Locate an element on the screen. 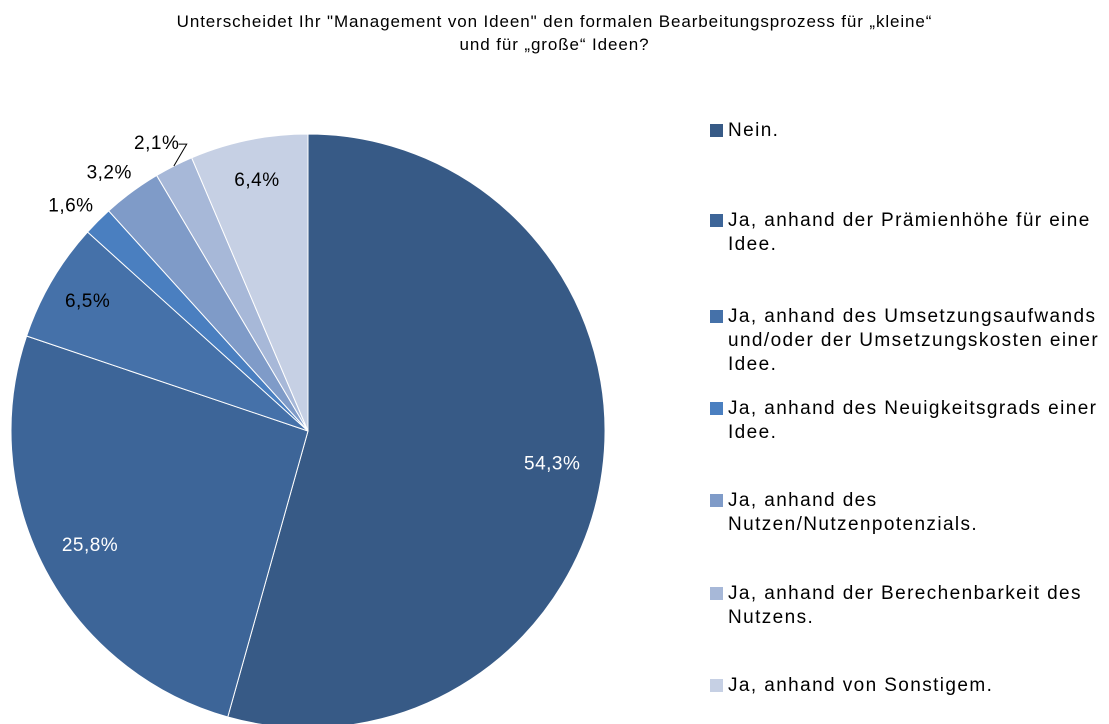 The height and width of the screenshot is (724, 1109). data-label: 6,4% is located at coordinates (256, 180).